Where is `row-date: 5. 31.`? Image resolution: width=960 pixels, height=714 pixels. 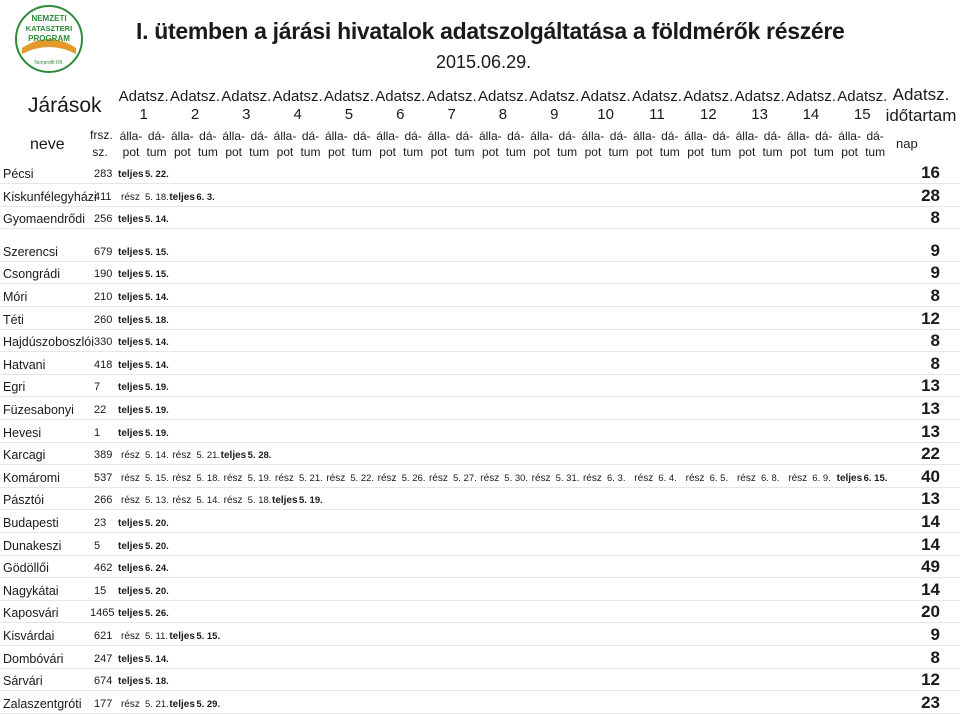 row-date: 5. 31. is located at coordinates (567, 478).